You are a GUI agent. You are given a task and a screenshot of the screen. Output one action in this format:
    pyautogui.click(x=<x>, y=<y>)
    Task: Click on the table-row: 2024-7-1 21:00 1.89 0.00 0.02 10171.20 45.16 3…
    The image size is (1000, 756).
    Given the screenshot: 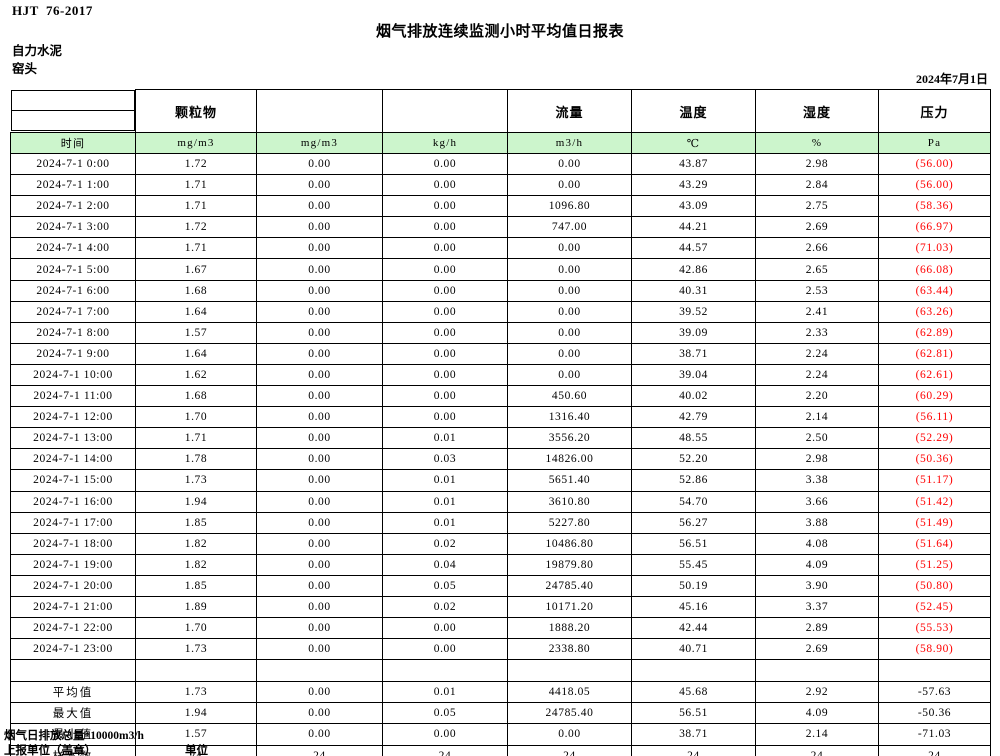 What is the action you would take?
    pyautogui.click(x=500, y=607)
    